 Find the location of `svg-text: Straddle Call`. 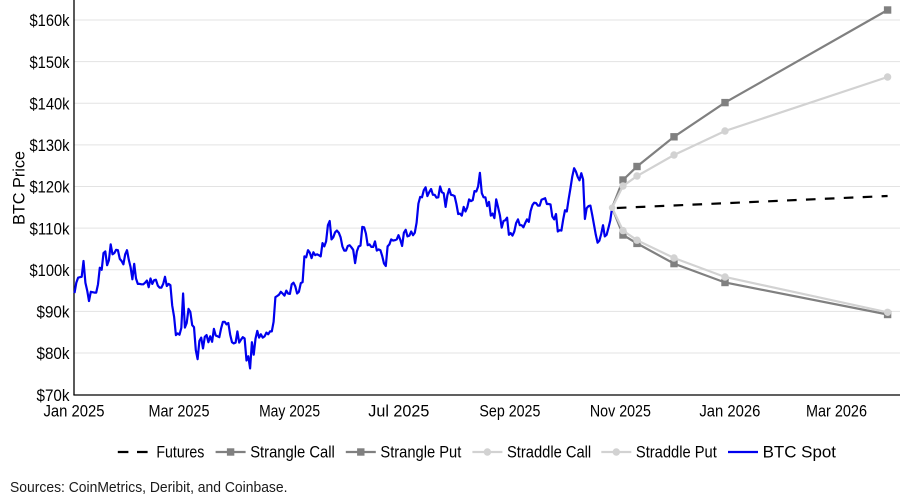

svg-text: Straddle Call is located at coordinates (549, 451).